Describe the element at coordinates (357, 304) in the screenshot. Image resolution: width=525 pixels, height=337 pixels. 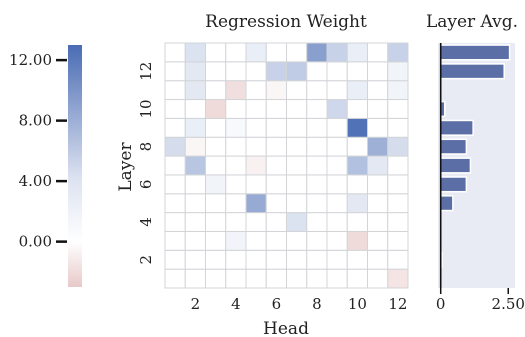
I see `heatmap-x-tick-label: 10` at that location.